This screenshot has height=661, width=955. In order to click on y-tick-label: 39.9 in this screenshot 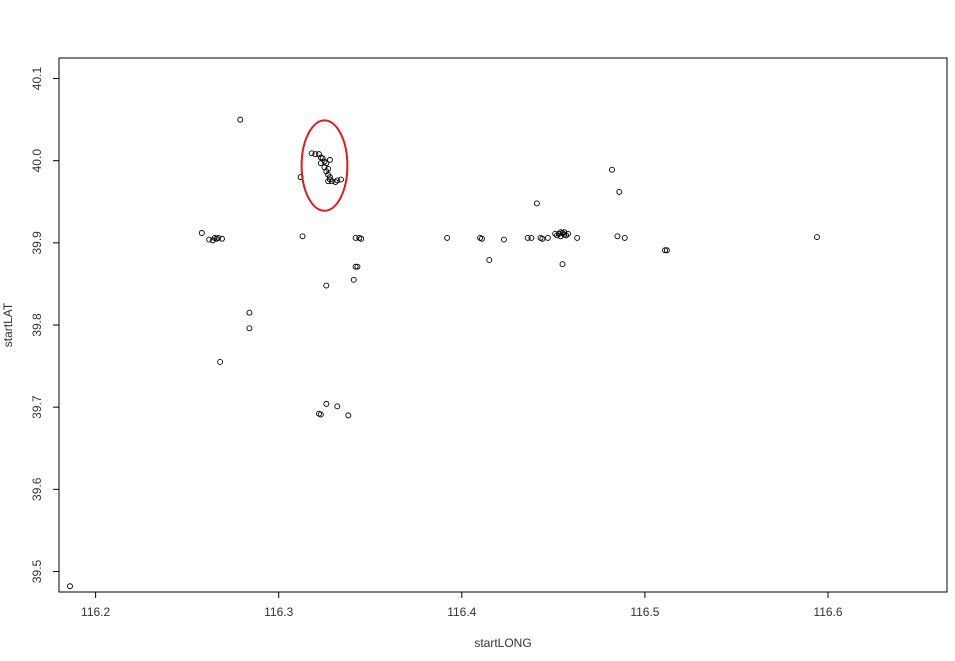, I will do `click(37, 243)`.